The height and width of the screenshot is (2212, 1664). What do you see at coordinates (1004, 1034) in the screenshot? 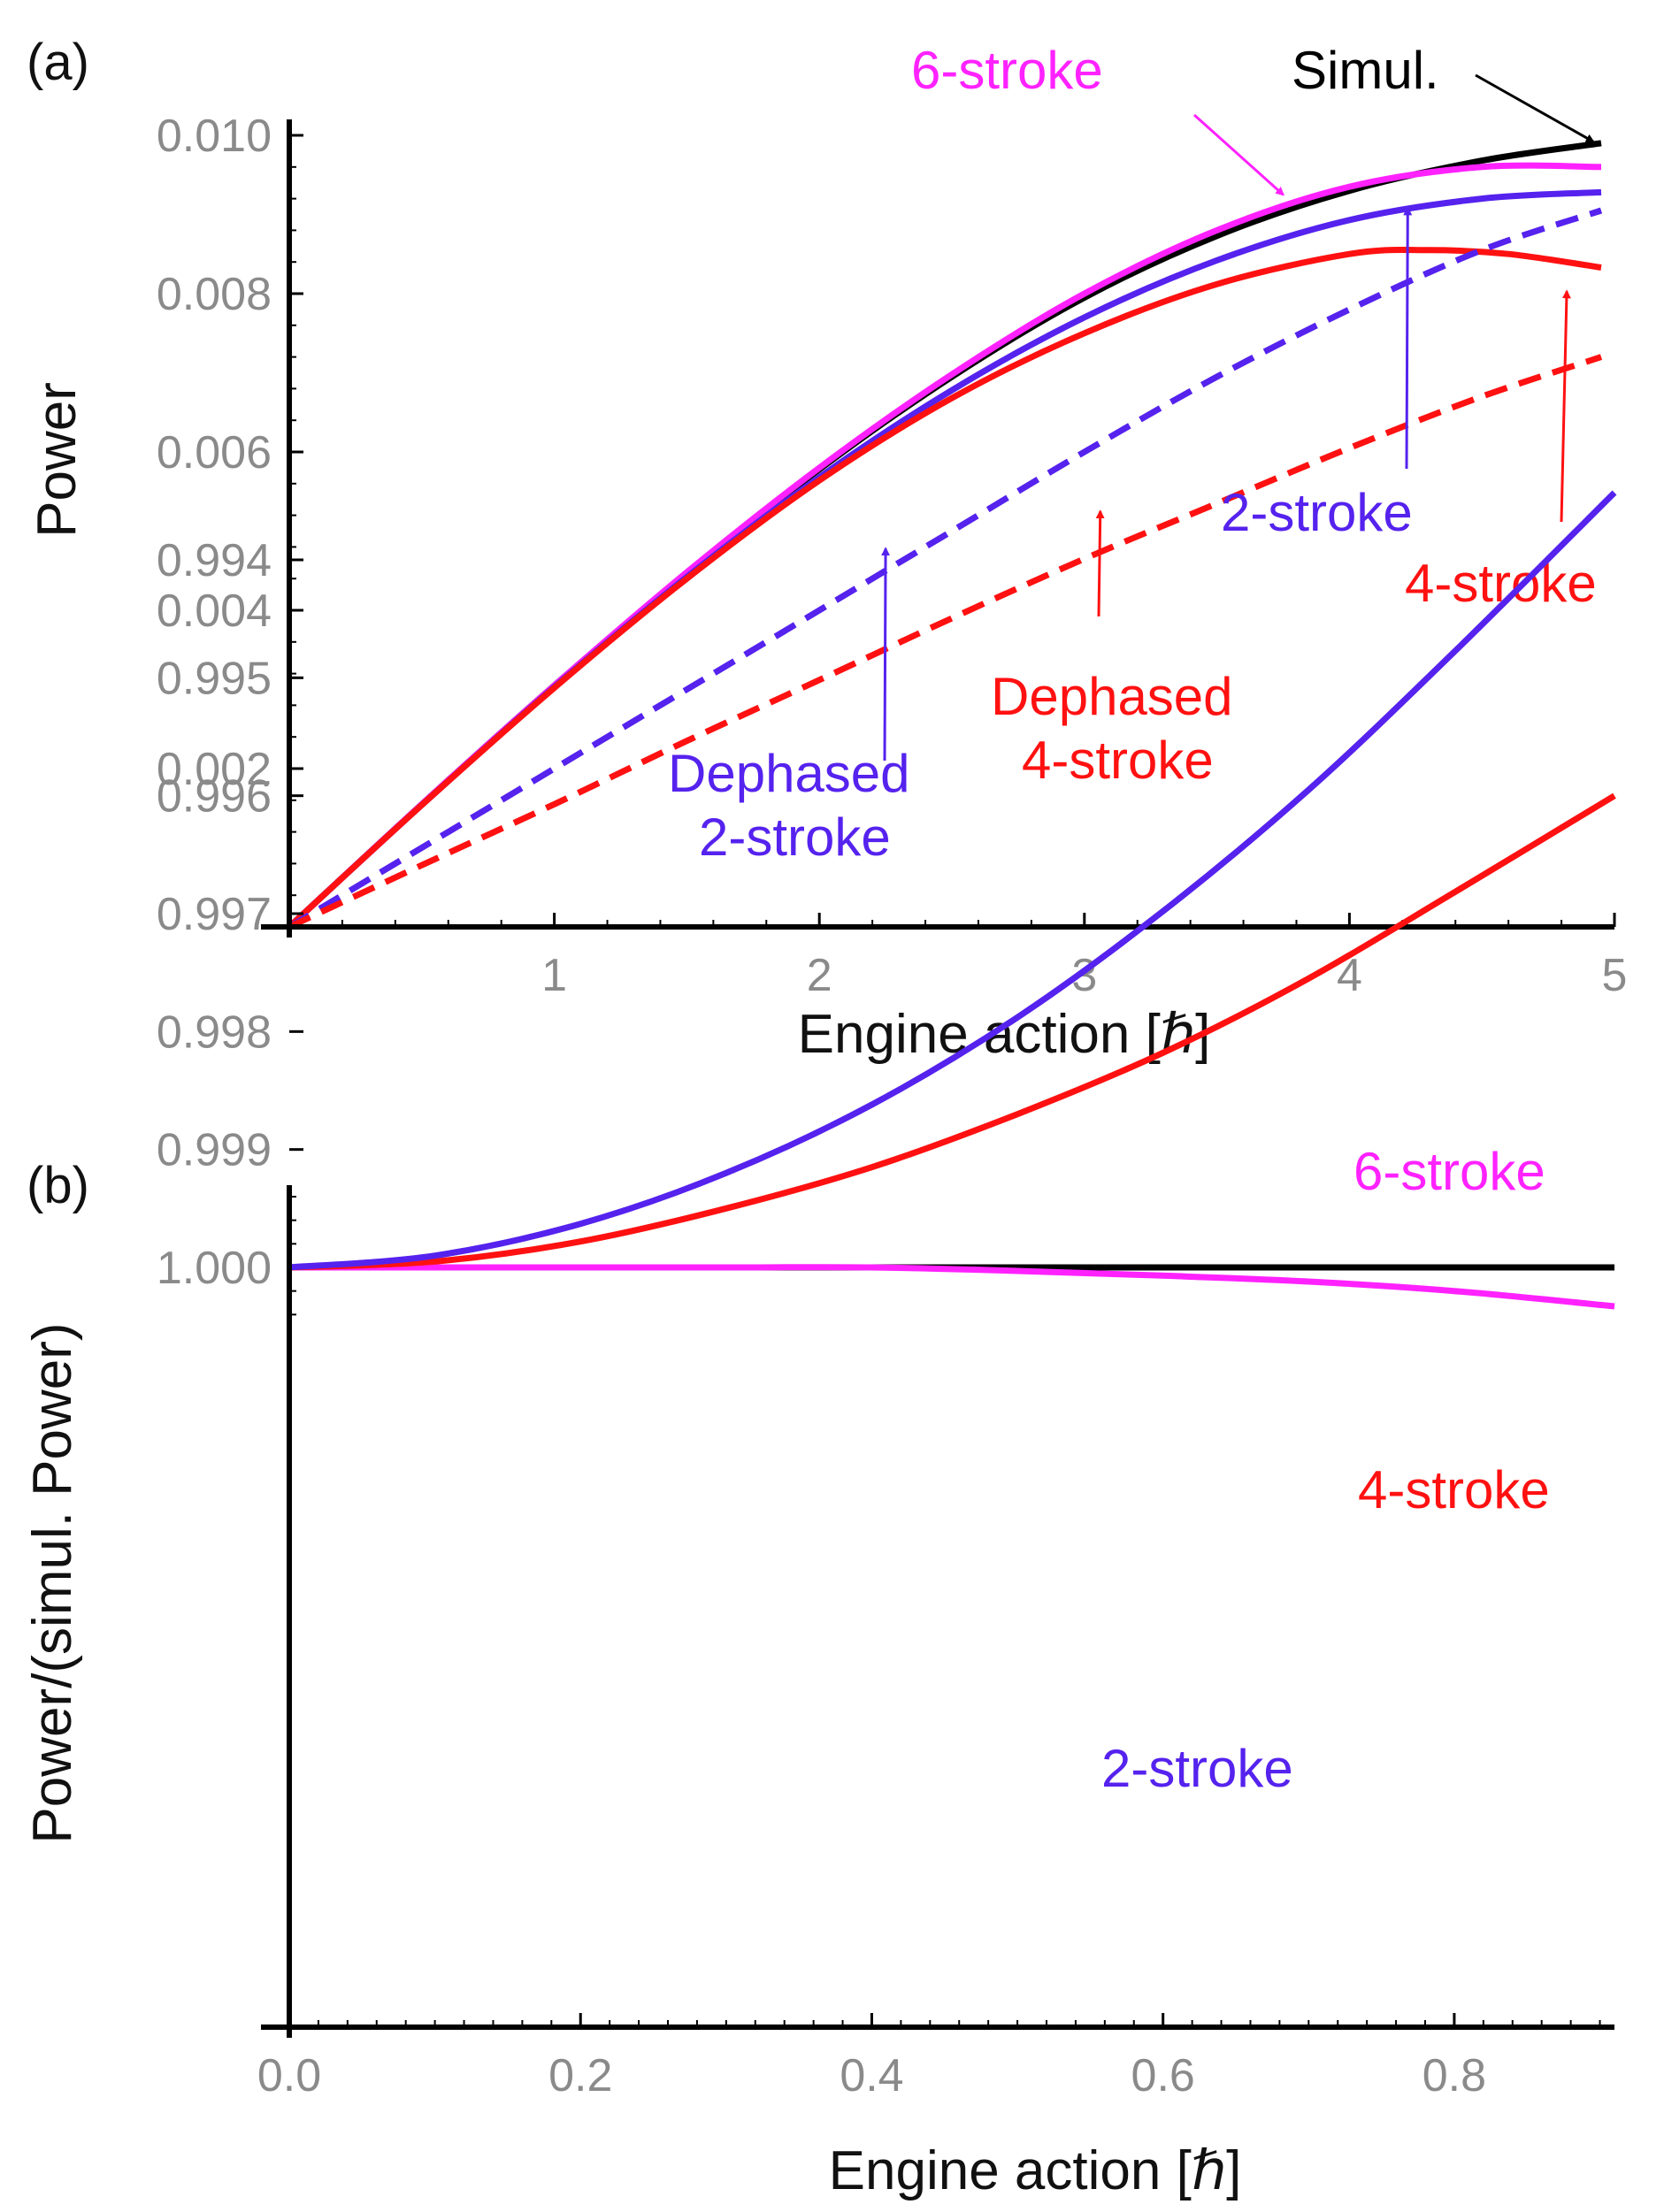
I see `a-x-axis-title: Engine action [ℏ]` at bounding box center [1004, 1034].